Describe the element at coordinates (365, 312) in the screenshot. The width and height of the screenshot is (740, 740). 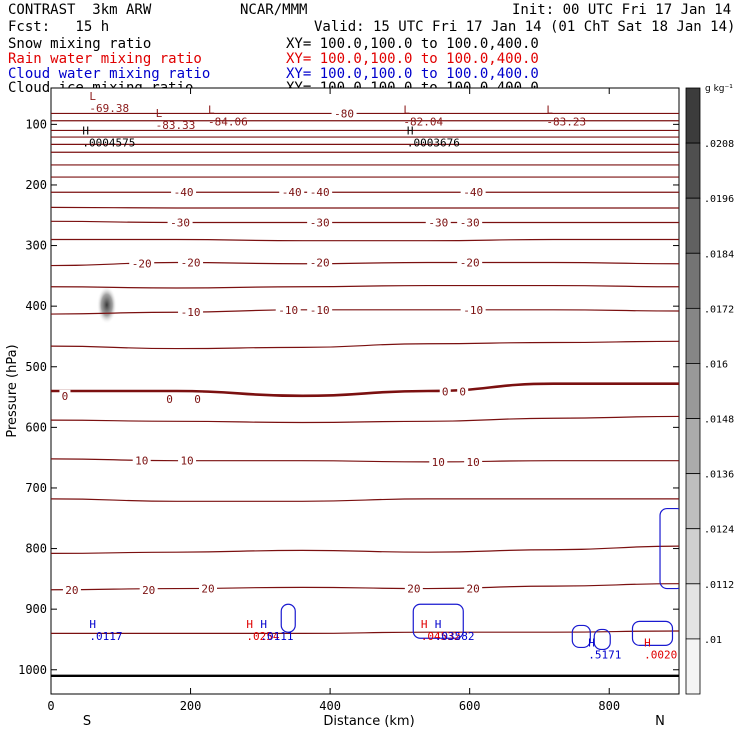
I see `temperature-contour-m10` at that location.